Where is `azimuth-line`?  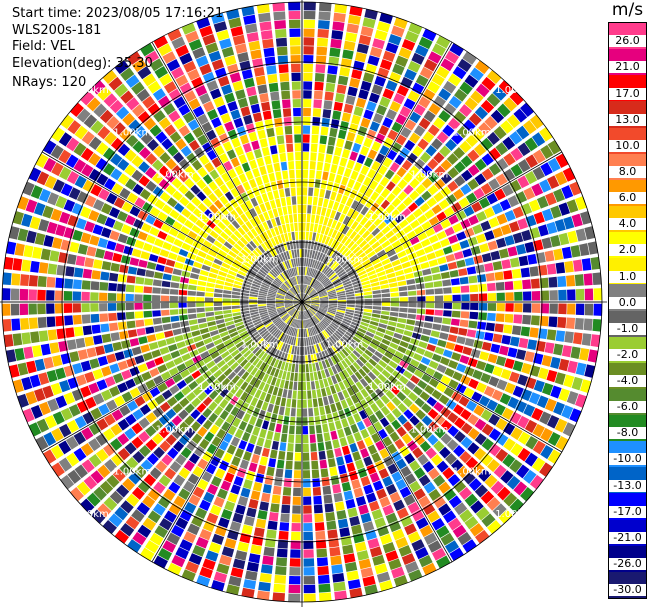
azimuth-line is located at coordinates (432, 227).